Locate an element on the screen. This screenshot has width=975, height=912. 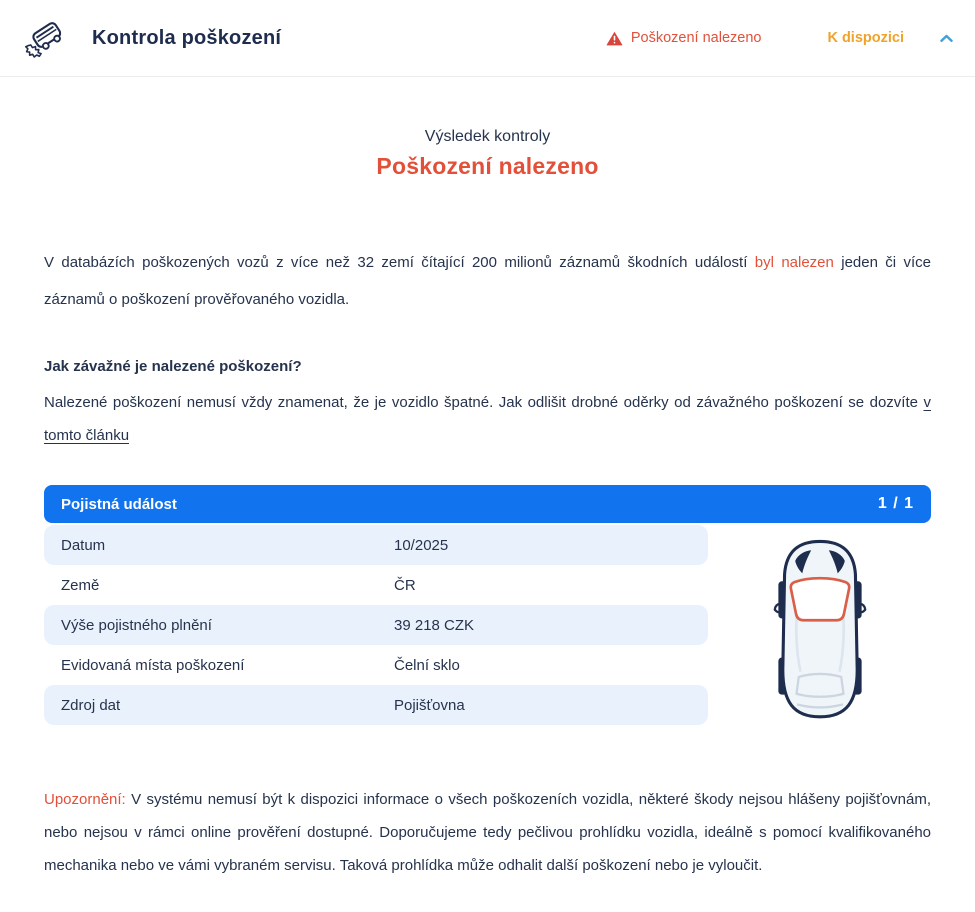
claim-card-title: Pojistná událost is located at coordinates (119, 504).